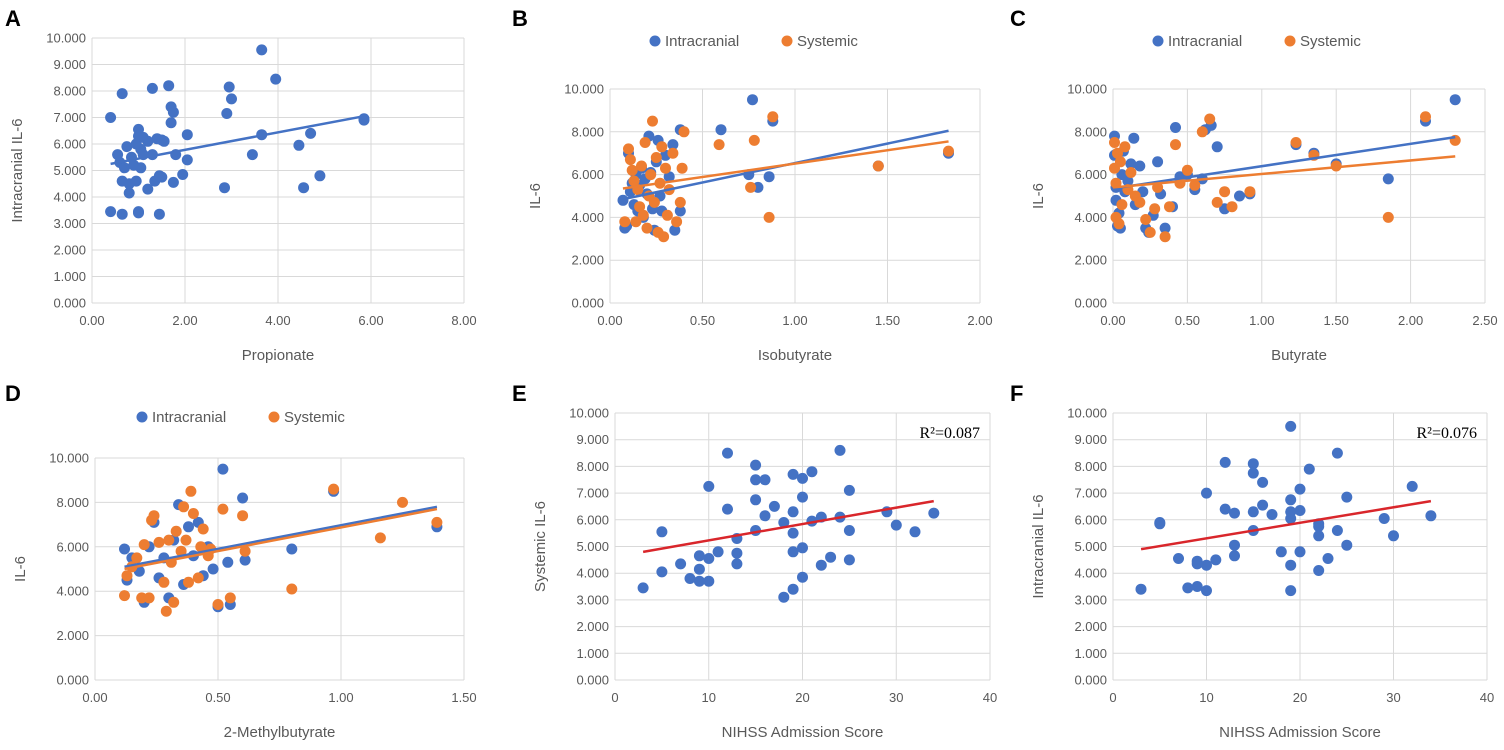 The width and height of the screenshot is (1504, 750). What do you see at coordinates (13, 18) in the screenshot?
I see `panel-letter: A` at bounding box center [13, 18].